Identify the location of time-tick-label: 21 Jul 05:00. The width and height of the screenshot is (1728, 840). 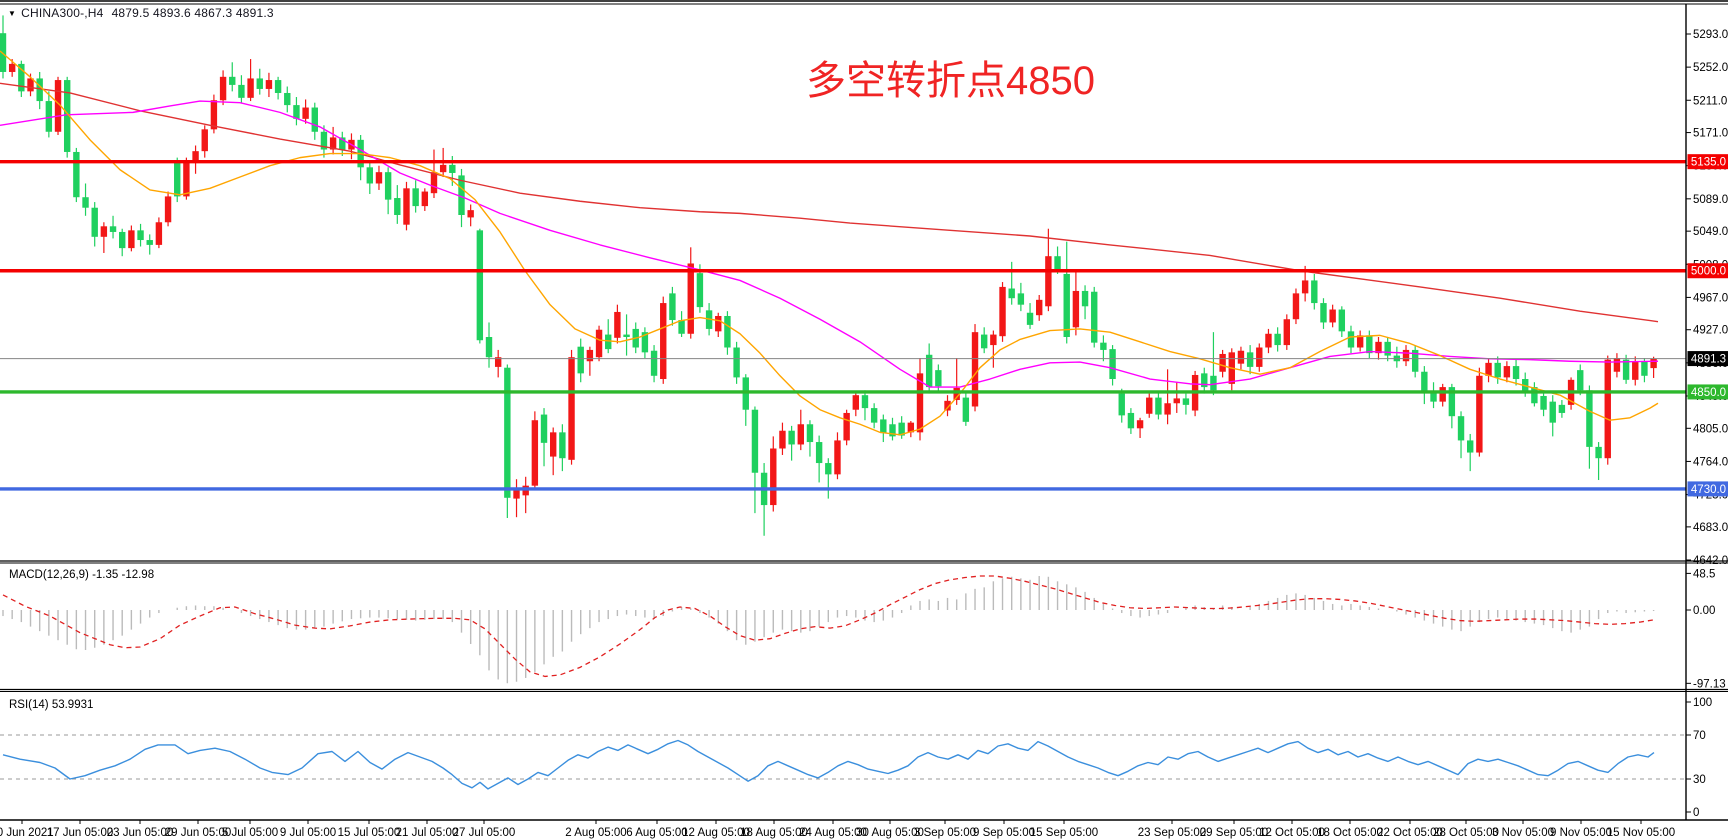
(427, 833).